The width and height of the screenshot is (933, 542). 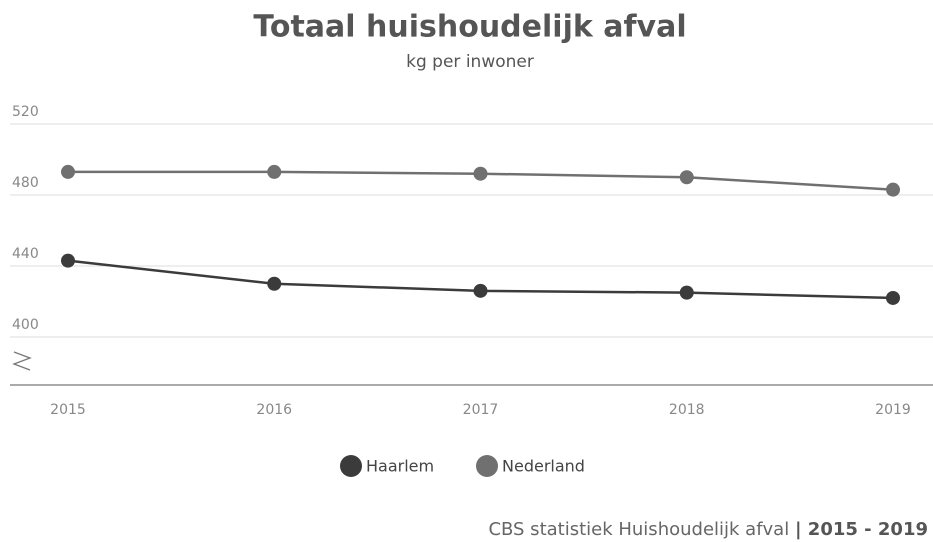 I want to click on legend-label: Nederland, so click(x=543, y=466).